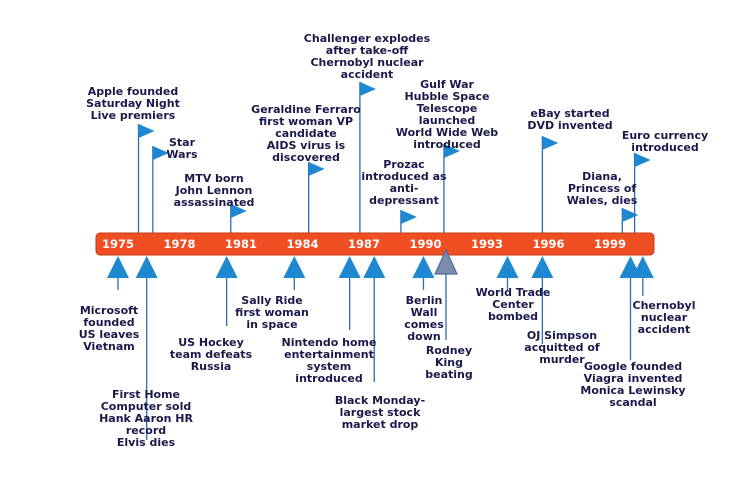  I want to click on year-label-1978: 1978, so click(179, 244).